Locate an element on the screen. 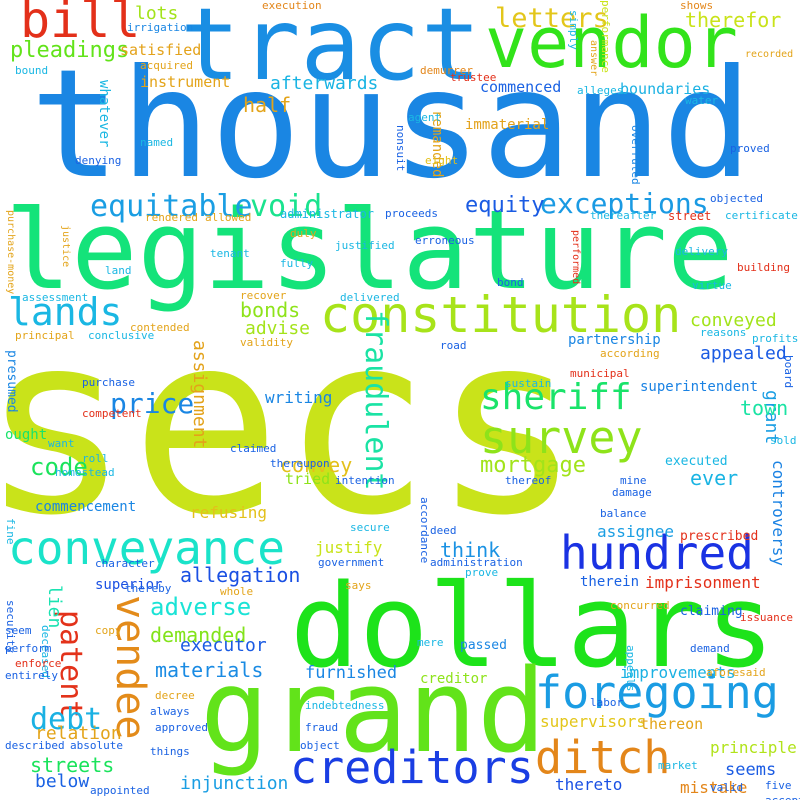  word-demand: demand is located at coordinates (710, 648).